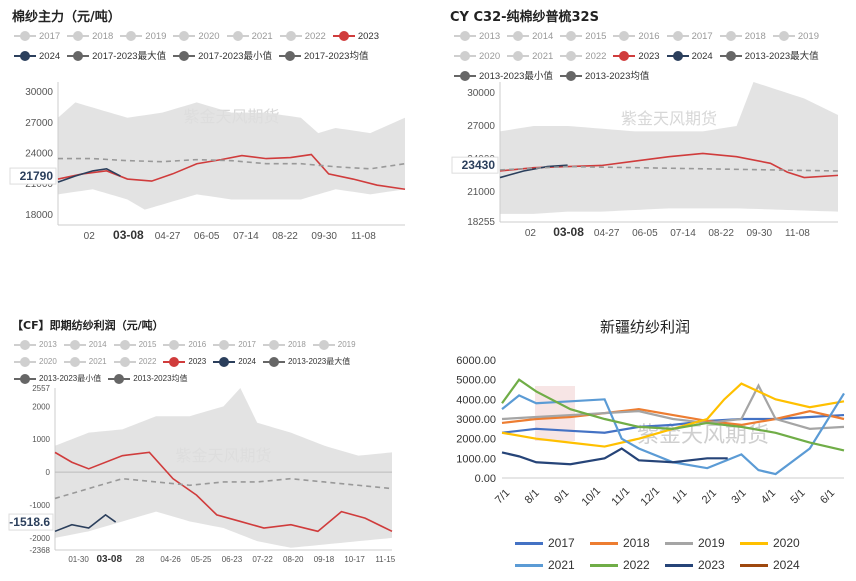 The image size is (856, 581). Describe the element at coordinates (476, 440) in the screenshot. I see `y-tick-label: 2000.00` at that location.